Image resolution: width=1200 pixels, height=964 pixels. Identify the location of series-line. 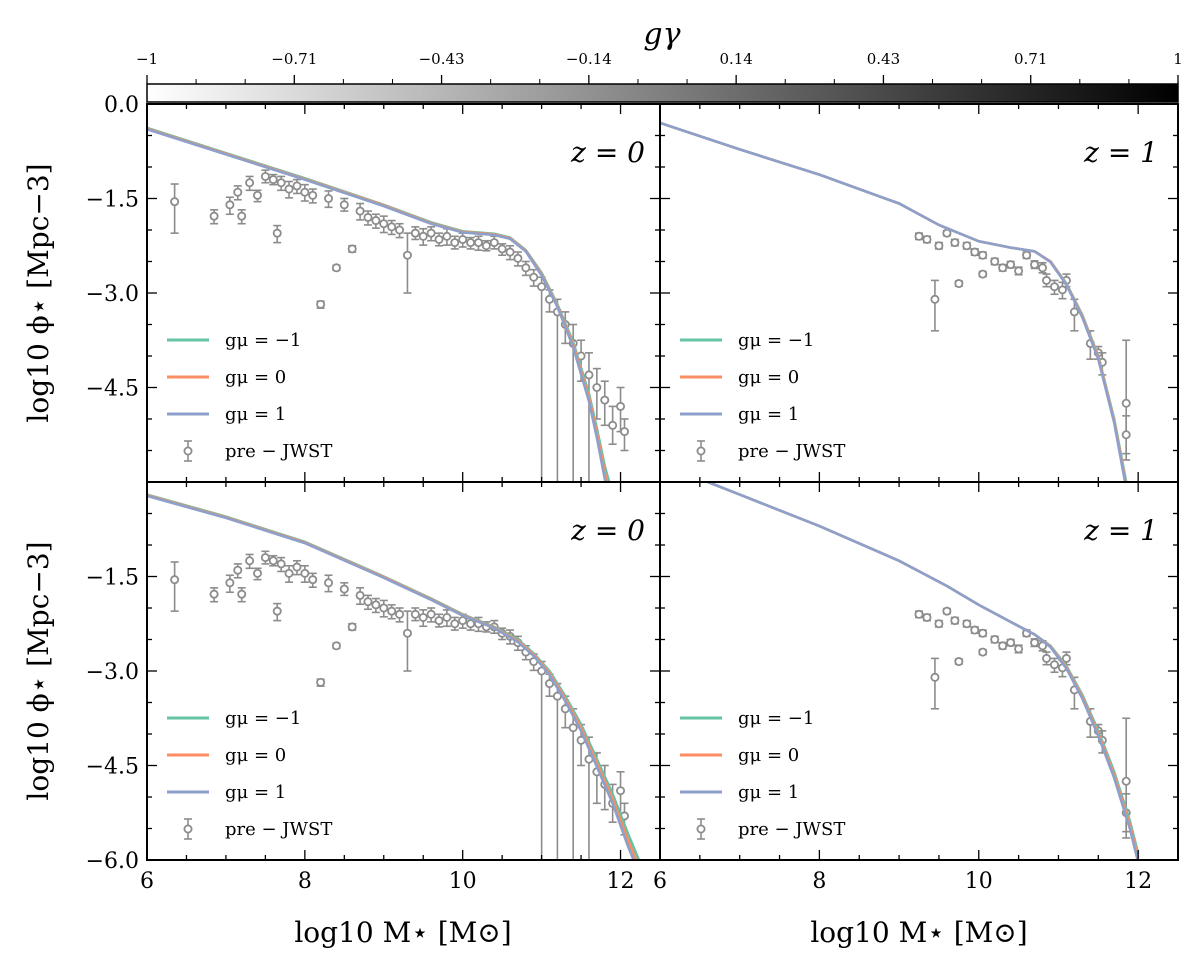
(893, 301).